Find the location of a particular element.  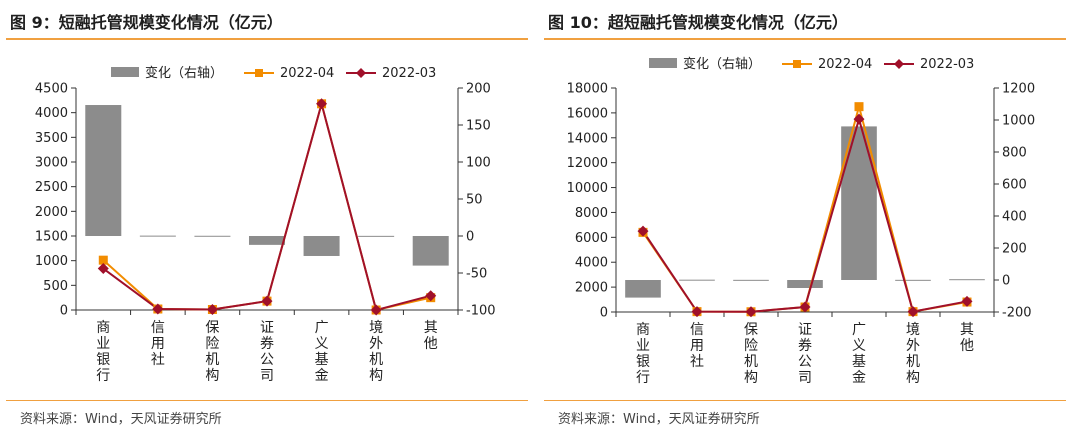

y-tick-label-right: 1000 is located at coordinates (1018, 121).